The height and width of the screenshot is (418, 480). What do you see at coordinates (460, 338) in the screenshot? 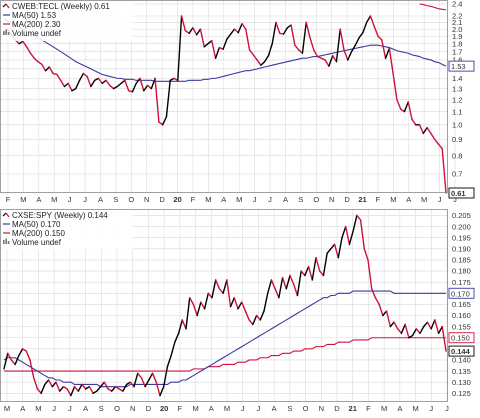
I see `svg-text: 0.150` at bounding box center [460, 338].